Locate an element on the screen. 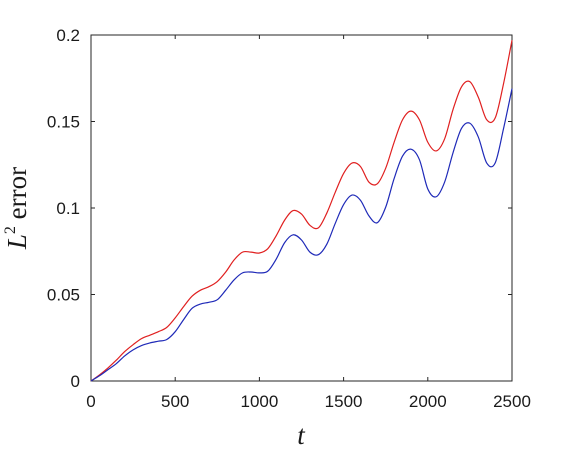  y-axis-label-superscript: 2 is located at coordinates (10, 230).